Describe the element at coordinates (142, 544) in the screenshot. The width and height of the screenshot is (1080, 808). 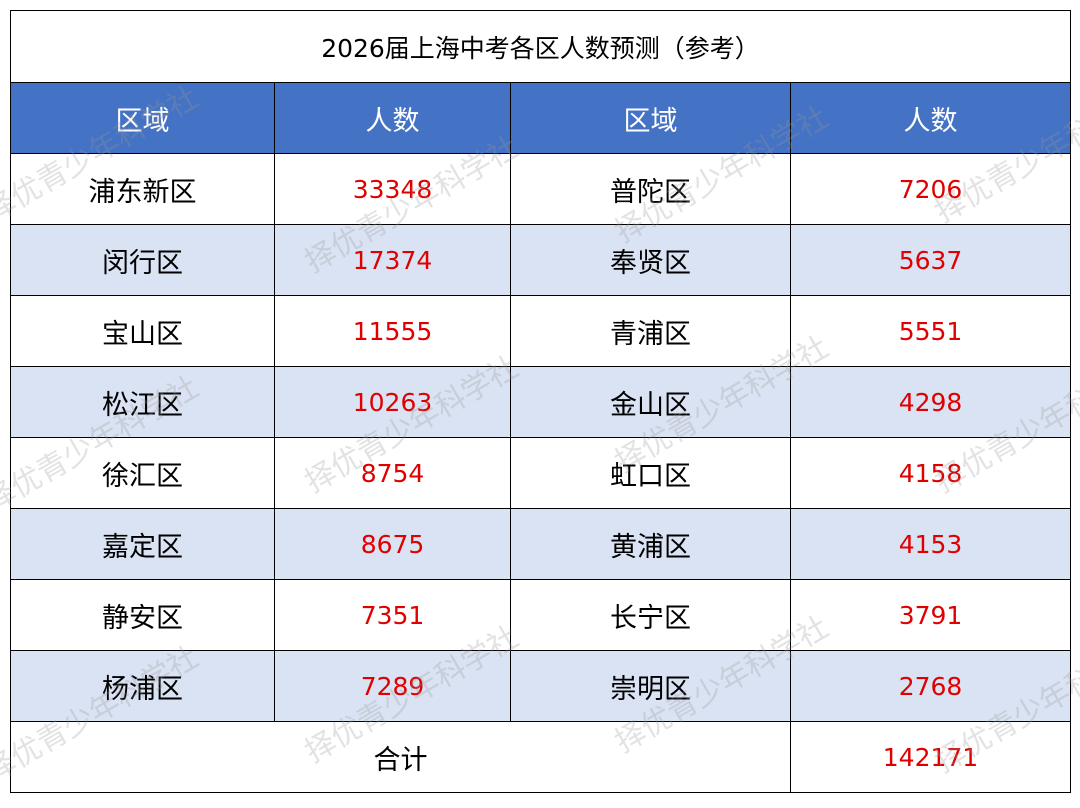
I see `district-cell: 嘉定区` at that location.